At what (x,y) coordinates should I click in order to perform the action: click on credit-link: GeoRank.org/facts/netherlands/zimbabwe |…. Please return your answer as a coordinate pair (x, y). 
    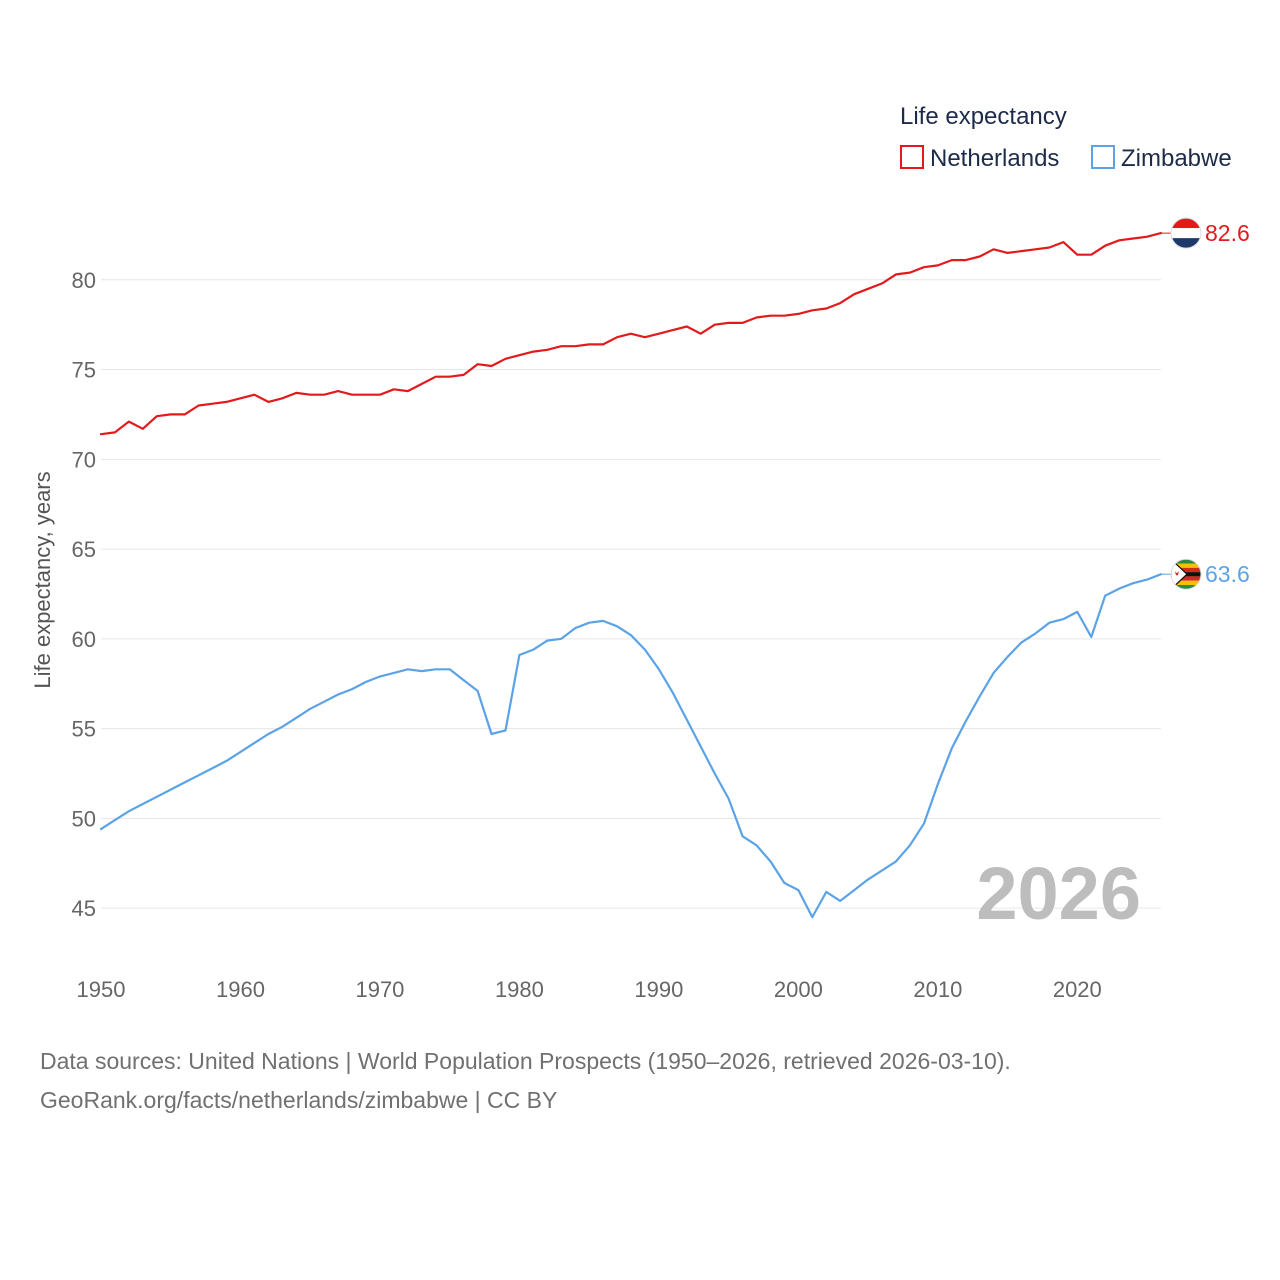
    Looking at the image, I should click on (299, 1100).